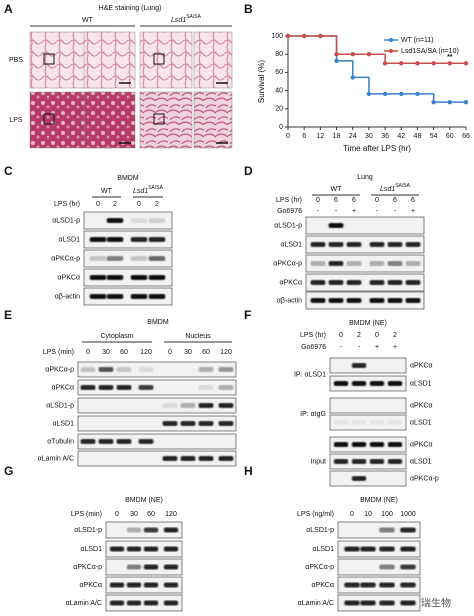 The width and height of the screenshot is (474, 616). I want to click on lane-label: 120, so click(171, 514).